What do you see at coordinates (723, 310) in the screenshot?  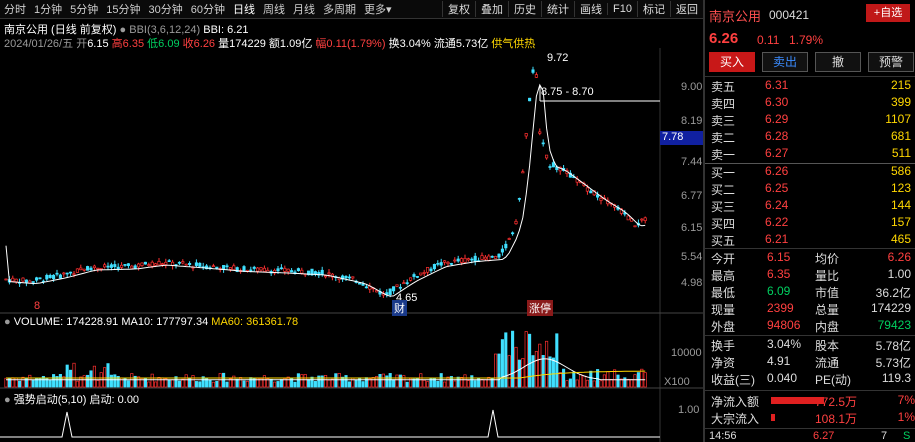 I see `stat-label: 现量` at bounding box center [723, 310].